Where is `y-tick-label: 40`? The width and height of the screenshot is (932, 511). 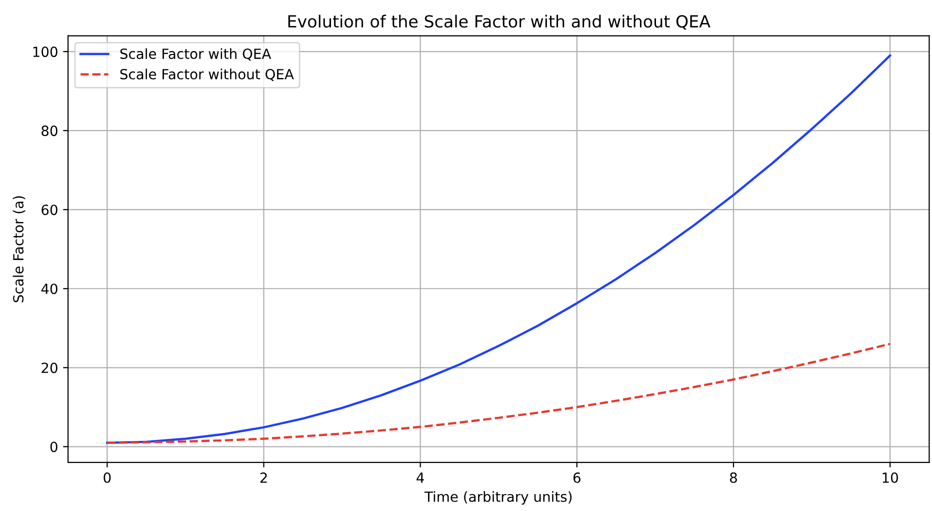
y-tick-label: 40 is located at coordinates (49, 289).